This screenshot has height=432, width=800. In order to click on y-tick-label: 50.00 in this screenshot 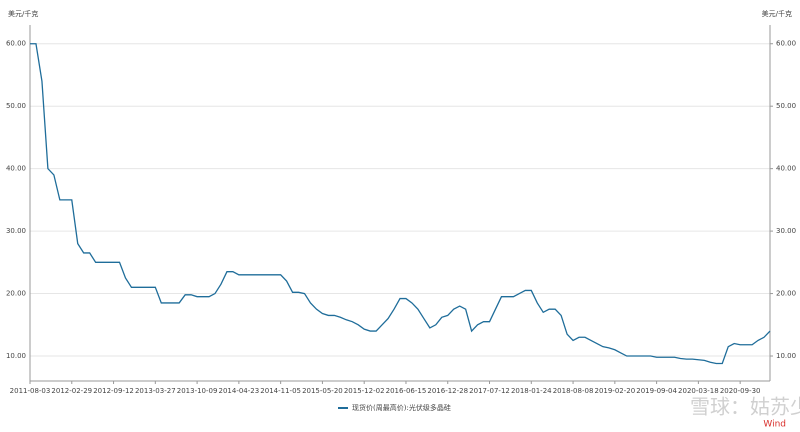, I will do `click(16, 106)`.